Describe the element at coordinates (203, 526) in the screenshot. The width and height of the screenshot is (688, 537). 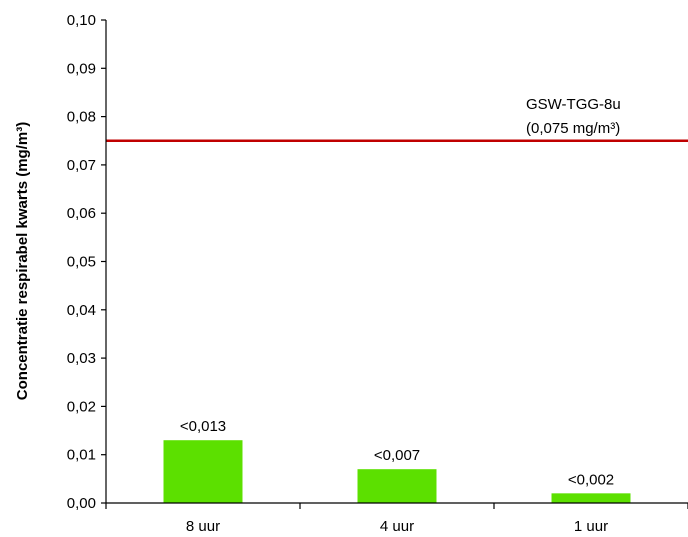
I see `x-tick-label: 8 uur` at that location.